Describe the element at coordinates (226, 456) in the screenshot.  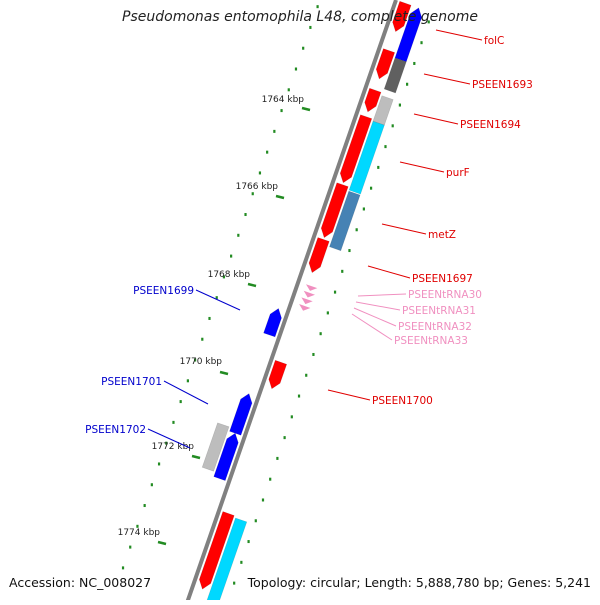
I see `cds-pseen1702` at that location.